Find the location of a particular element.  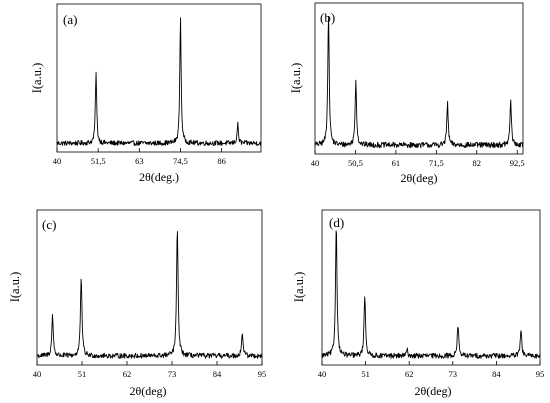

panel-b-frame is located at coordinates (419, 78).